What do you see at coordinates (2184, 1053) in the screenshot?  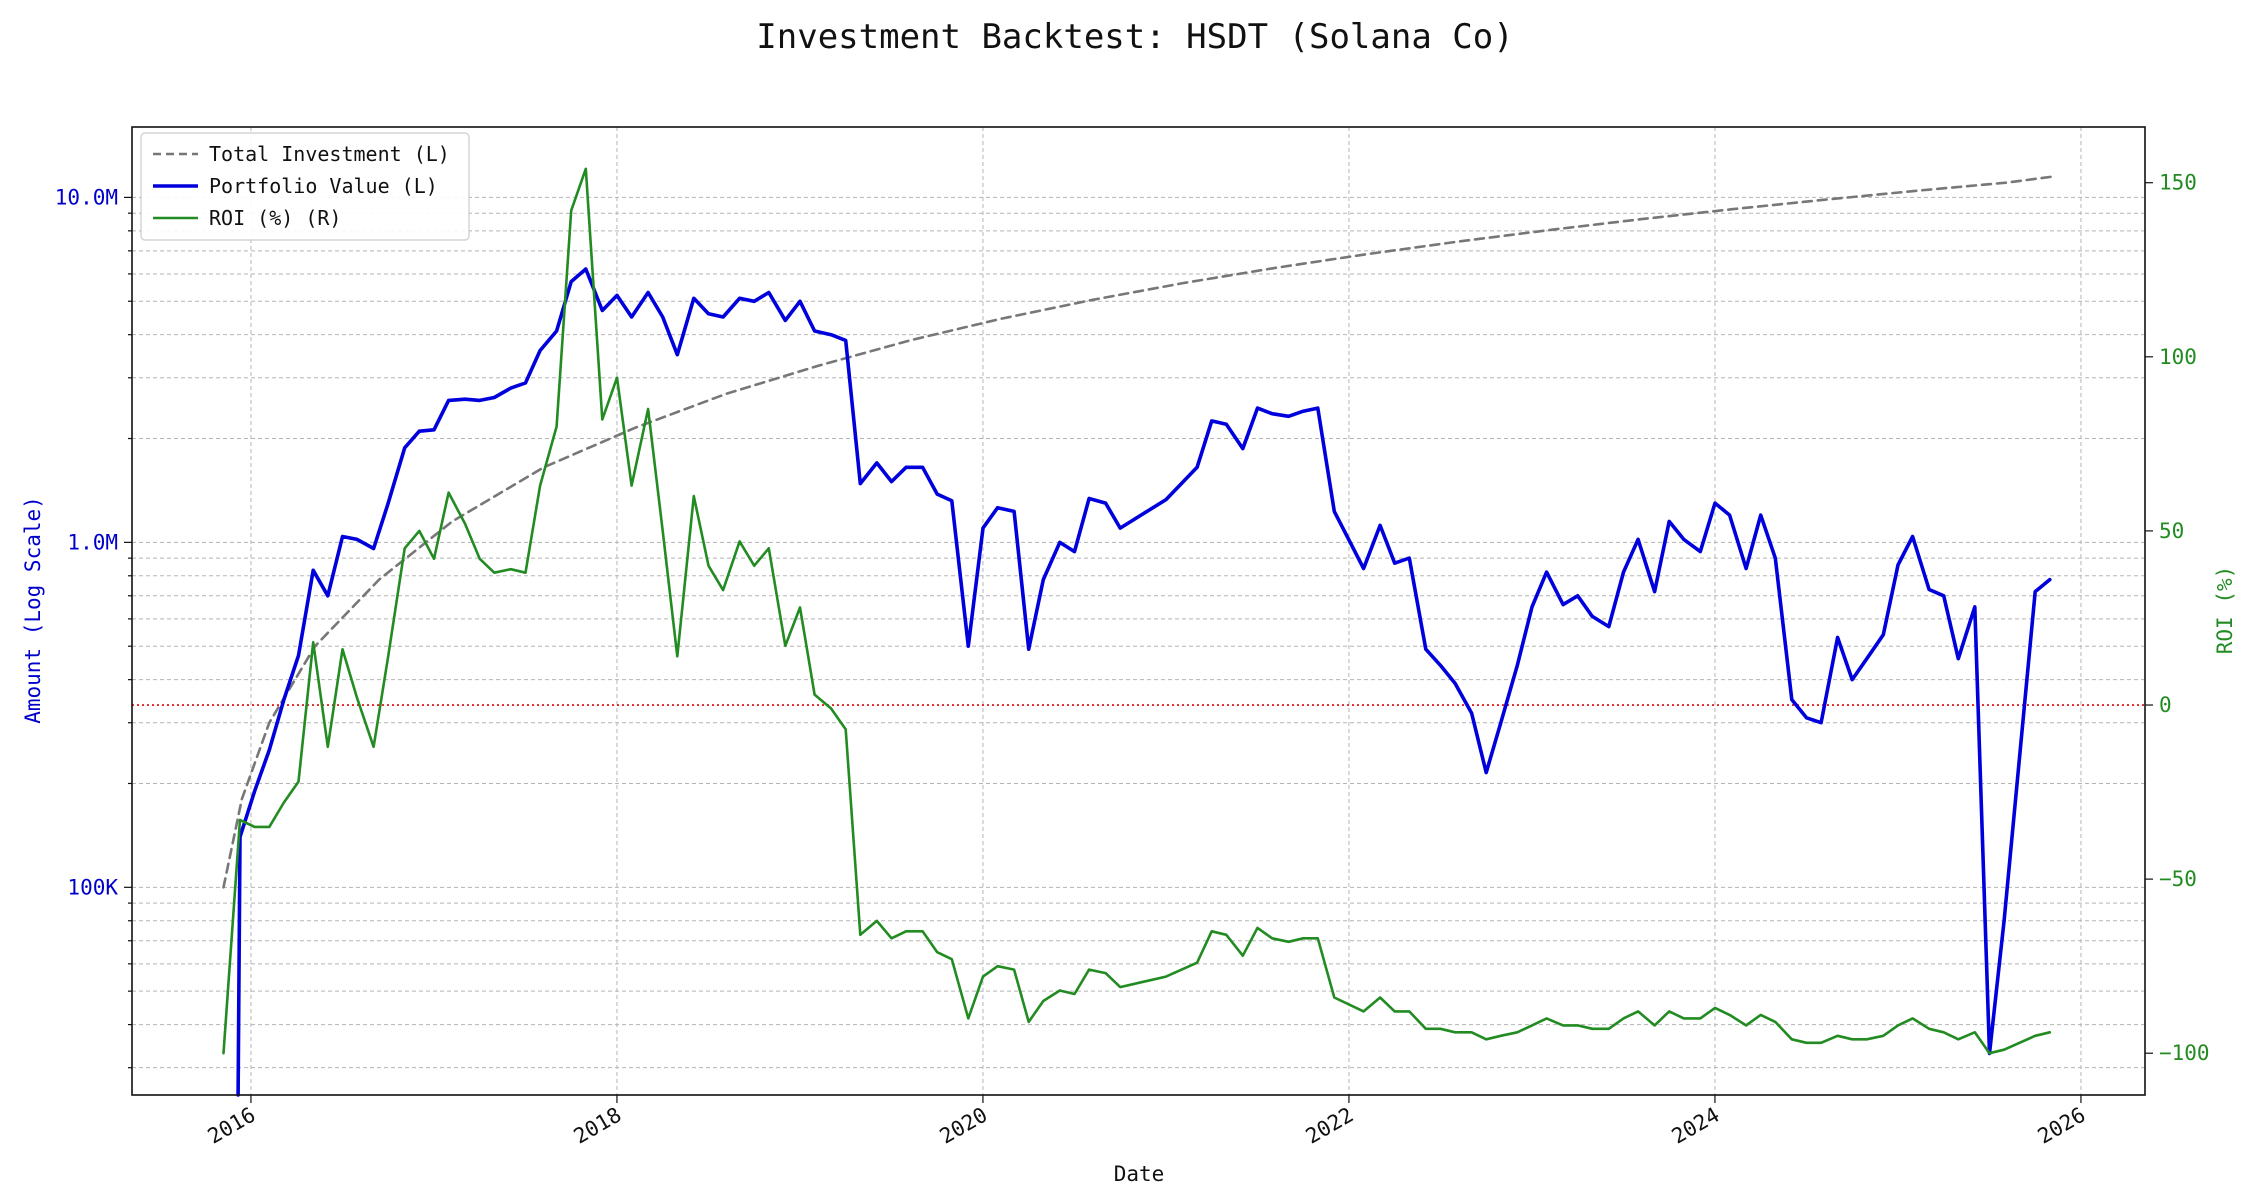 I see `right-tick-label: −100` at bounding box center [2184, 1053].